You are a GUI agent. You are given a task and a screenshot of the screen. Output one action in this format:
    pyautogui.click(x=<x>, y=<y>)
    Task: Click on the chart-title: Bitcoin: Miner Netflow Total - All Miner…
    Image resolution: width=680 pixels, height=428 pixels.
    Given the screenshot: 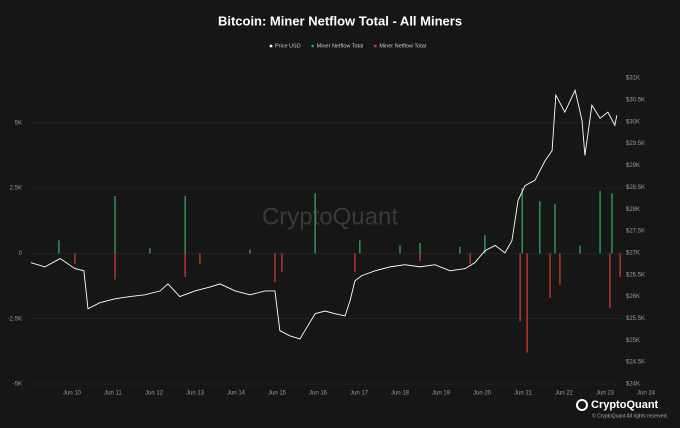 What is the action you would take?
    pyautogui.click(x=340, y=20)
    